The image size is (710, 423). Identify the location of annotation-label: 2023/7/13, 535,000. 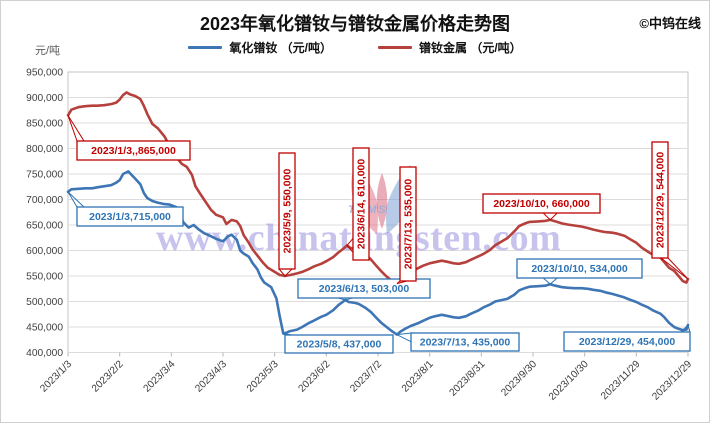
(409, 224).